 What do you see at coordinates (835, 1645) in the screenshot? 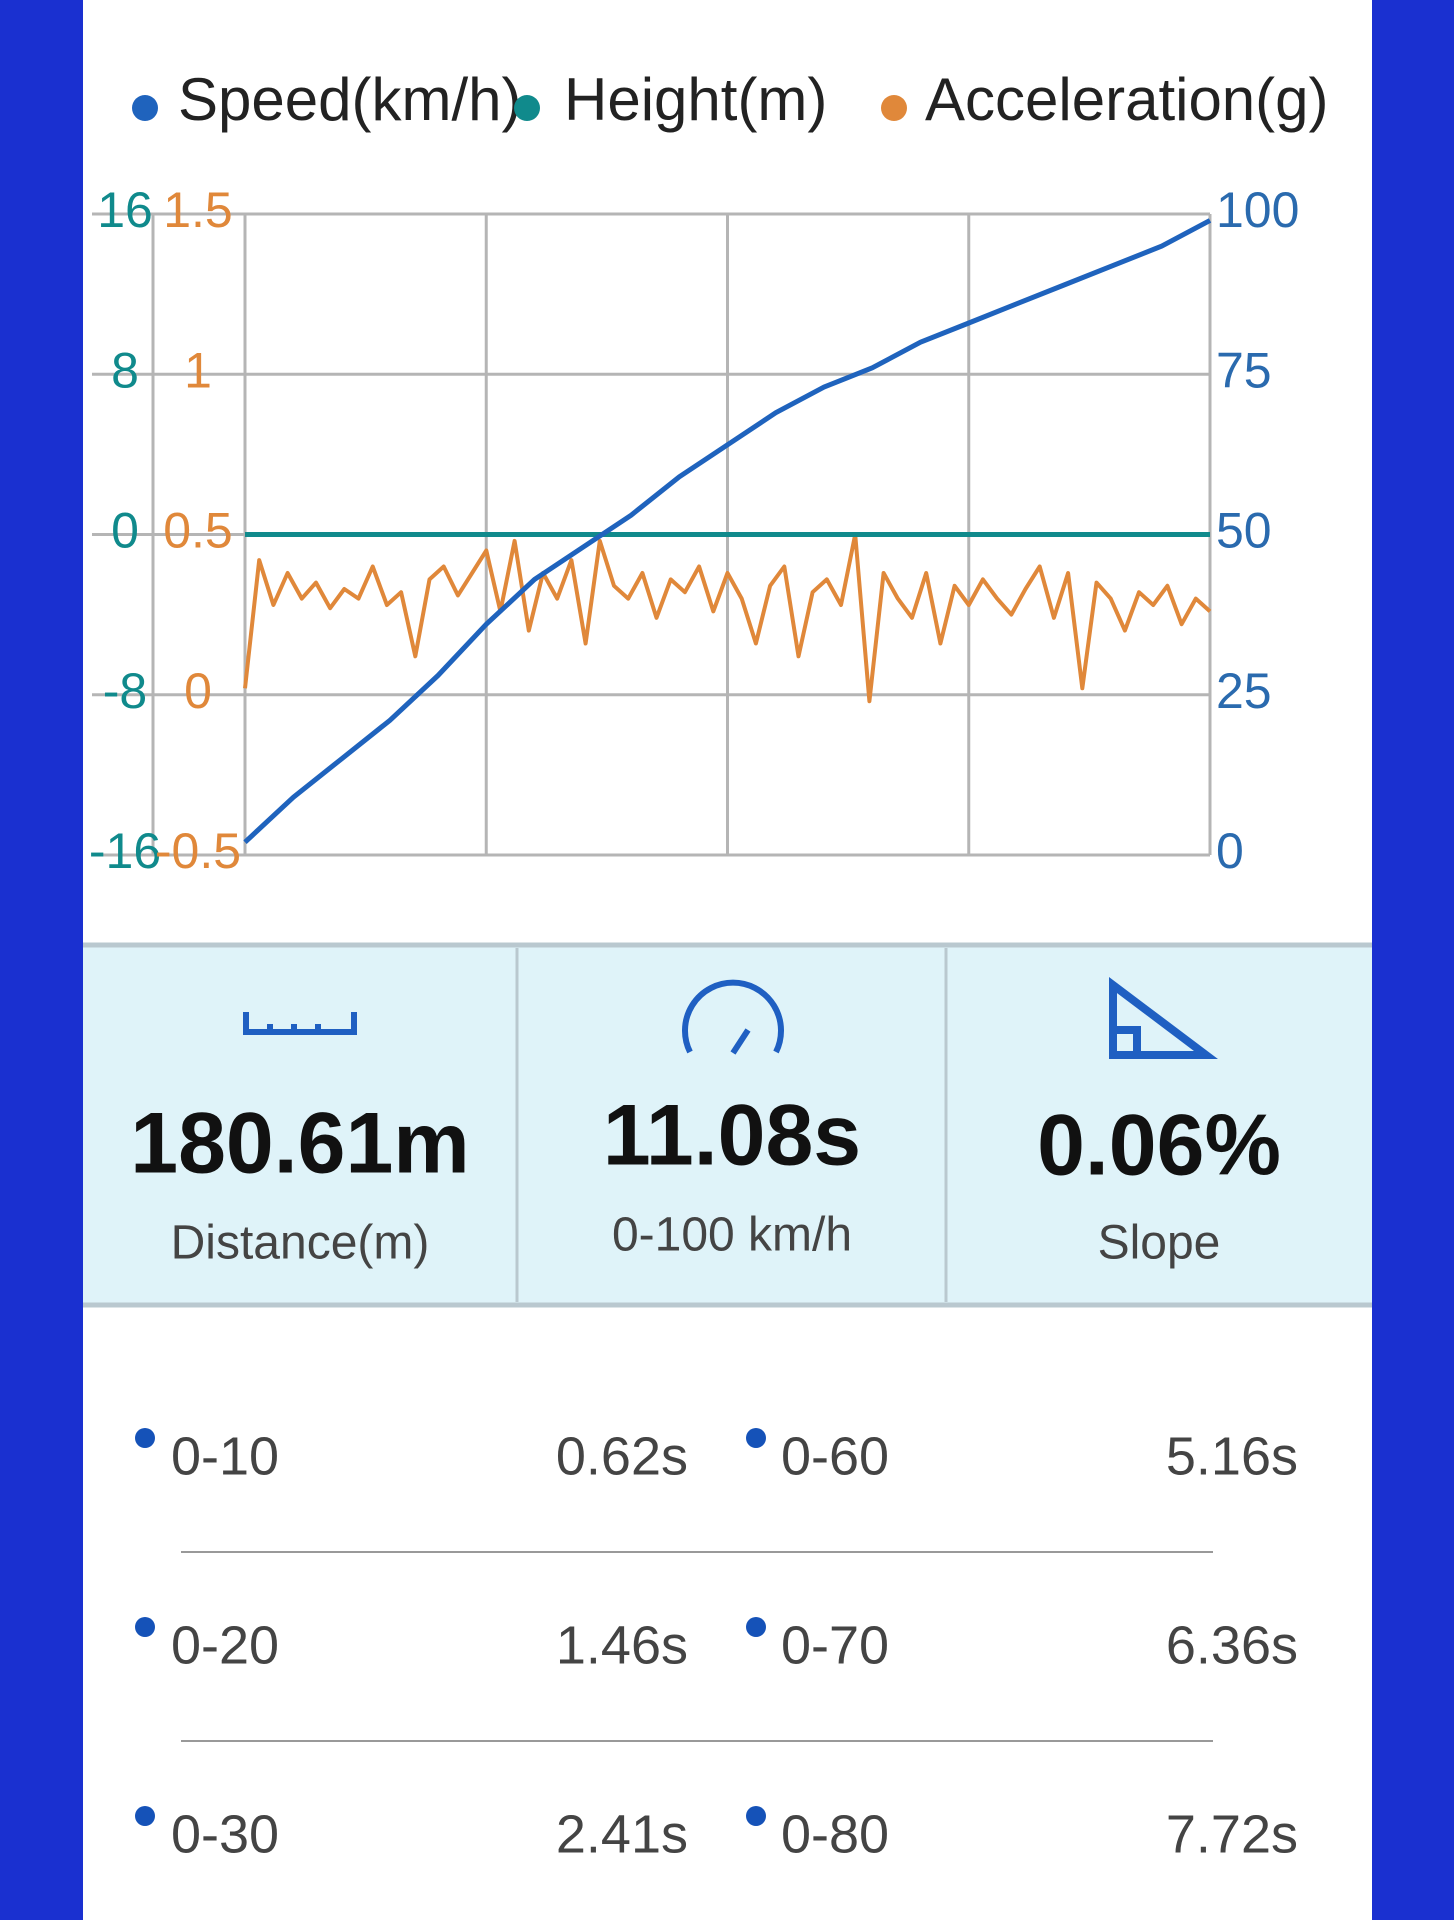
I see `split-range: 0-70` at bounding box center [835, 1645].